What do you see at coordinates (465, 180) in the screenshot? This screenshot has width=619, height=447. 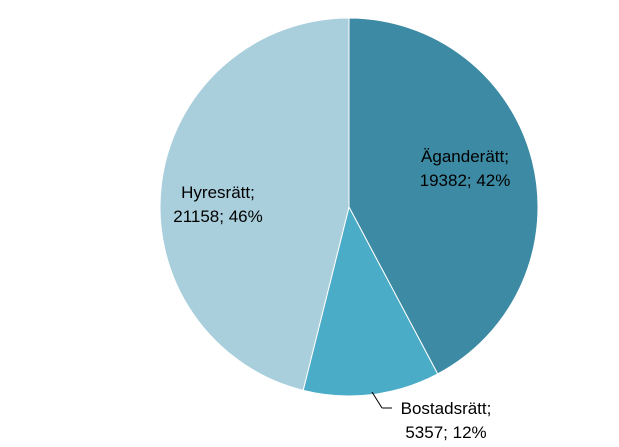 I see `aganderatt-label-value: 19382; 42%` at bounding box center [465, 180].